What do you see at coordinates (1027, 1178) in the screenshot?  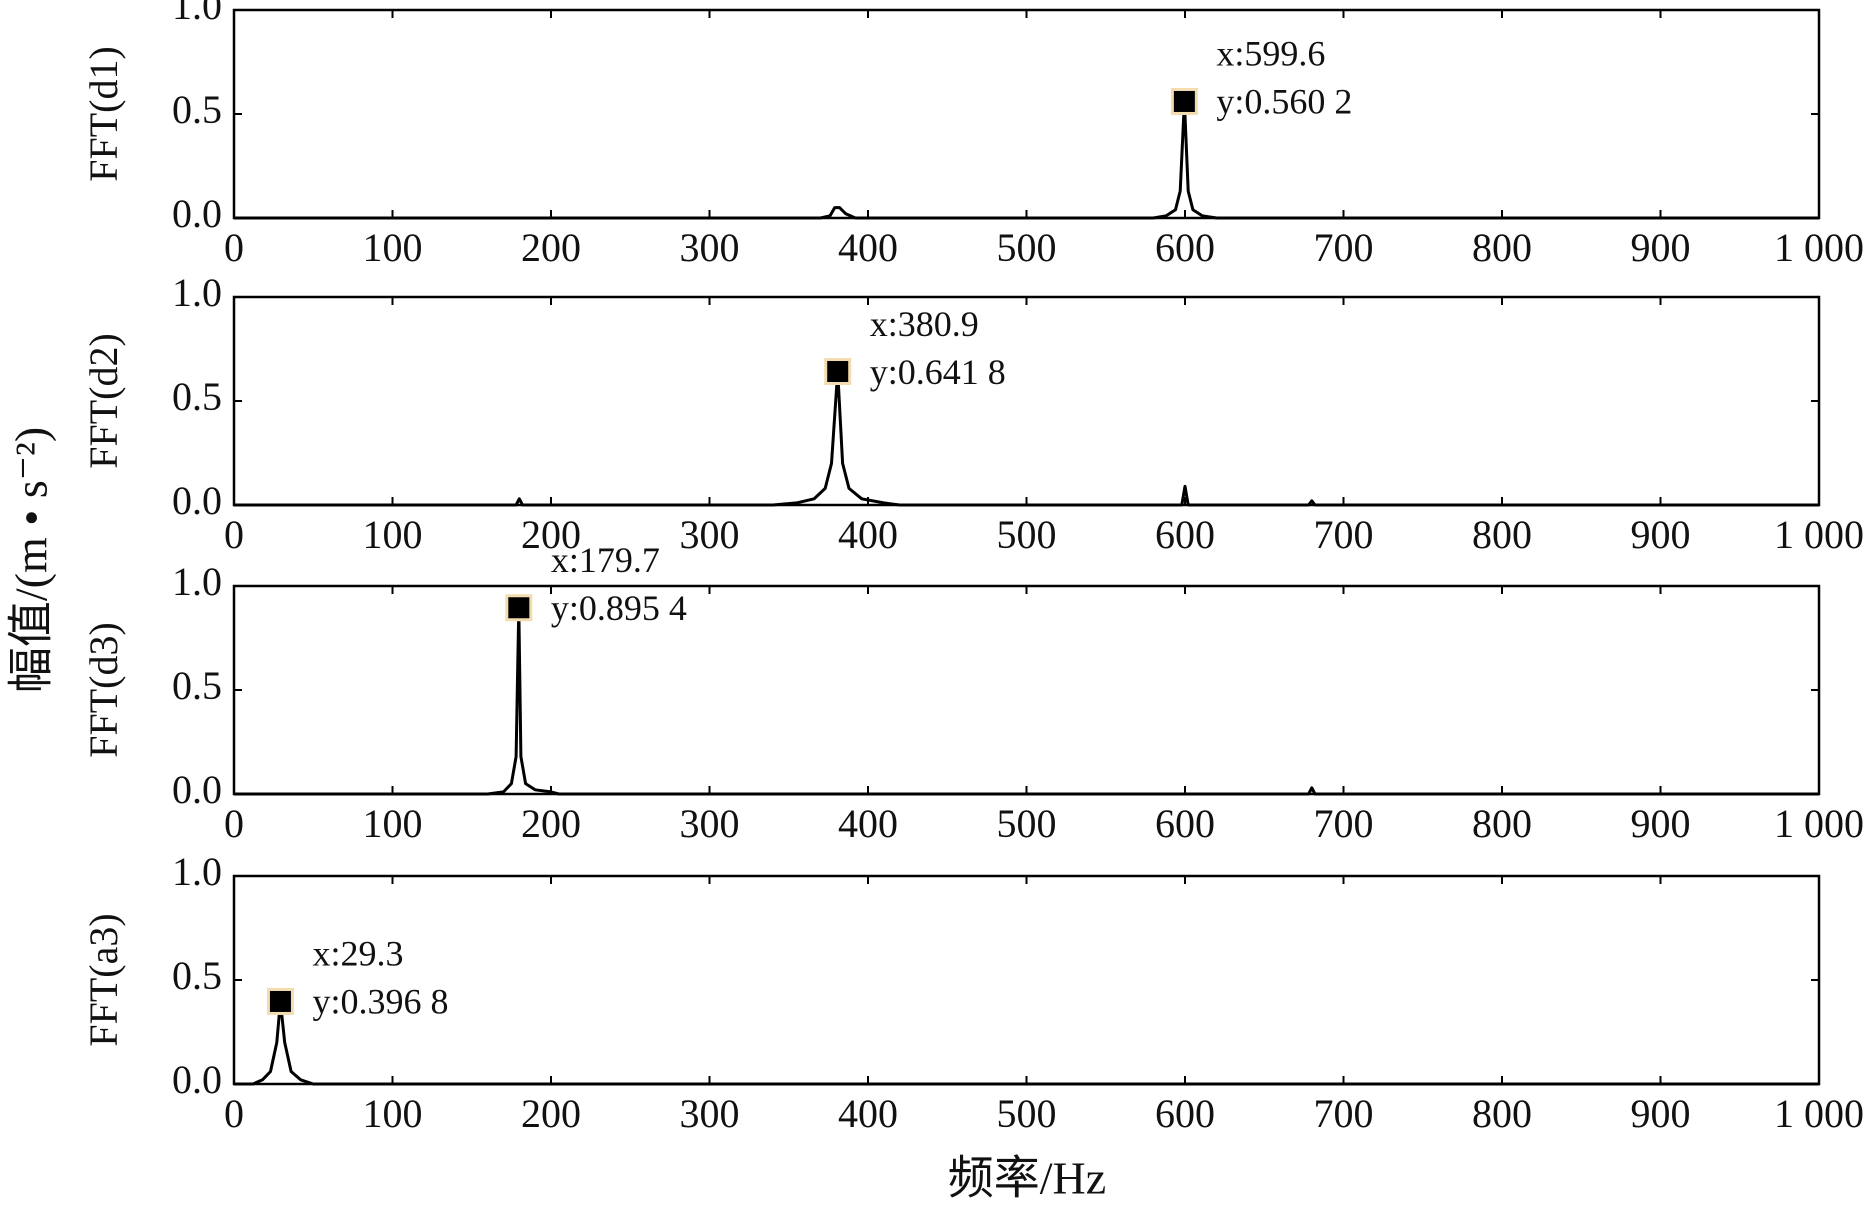 I see `x-axis-label: 频率/Hz` at bounding box center [1027, 1178].